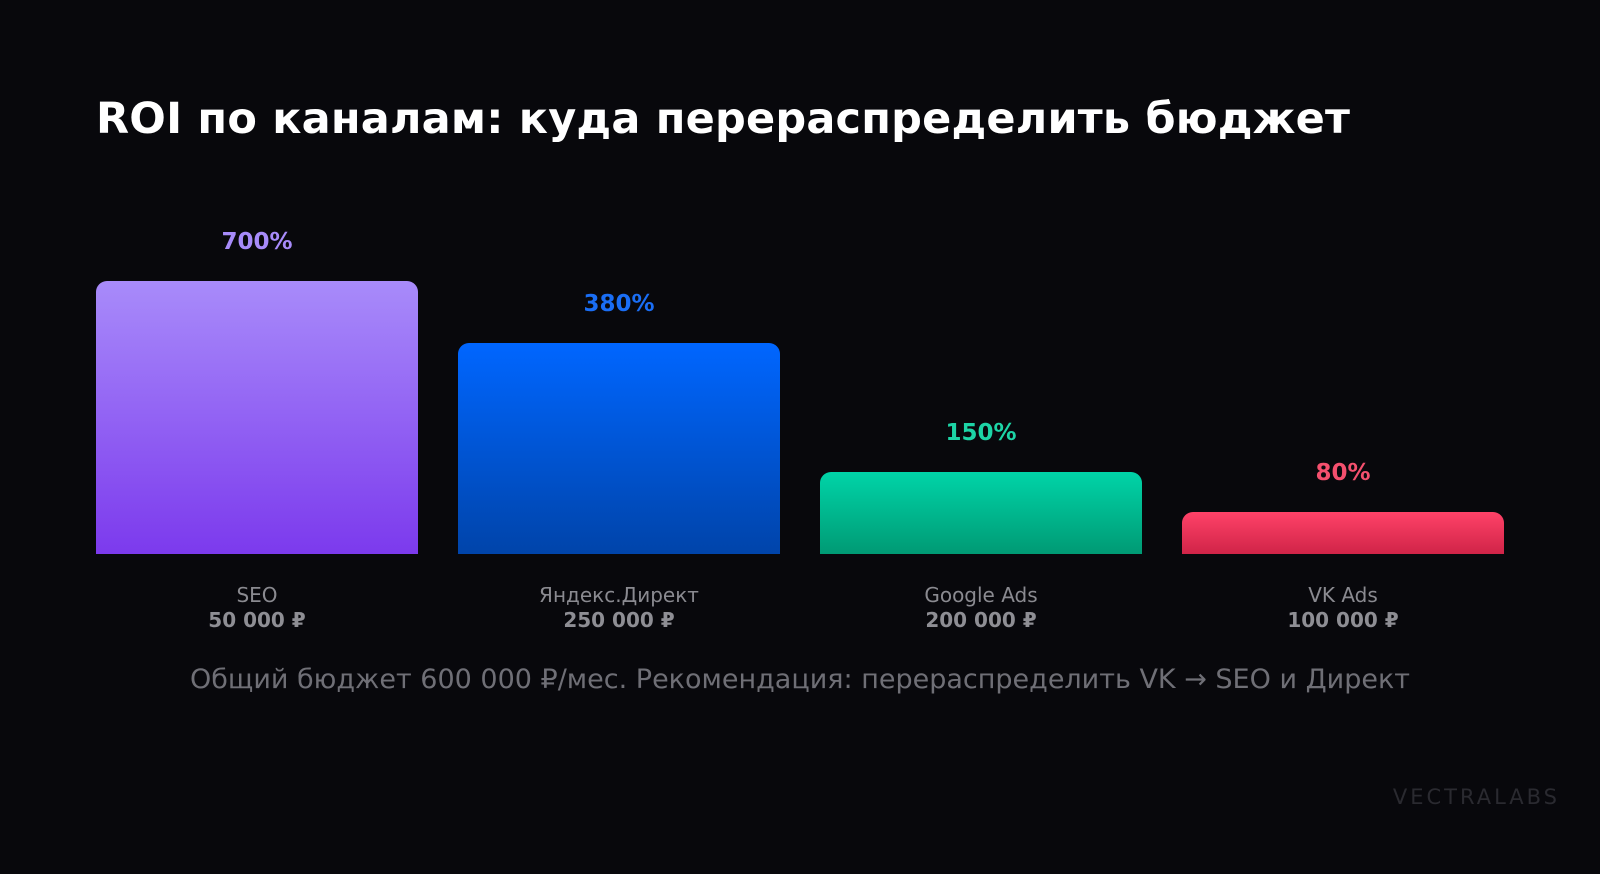 The height and width of the screenshot is (874, 1600). I want to click on bar-value-label: 80%, so click(1343, 473).